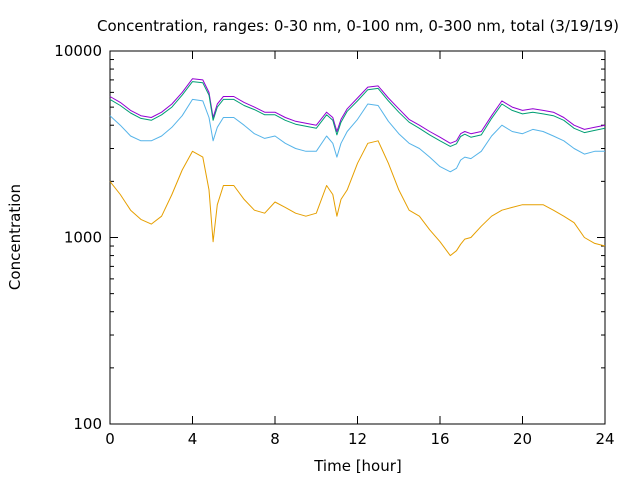  What do you see at coordinates (357, 466) in the screenshot?
I see `x-axis-label: Time [hour]` at bounding box center [357, 466].